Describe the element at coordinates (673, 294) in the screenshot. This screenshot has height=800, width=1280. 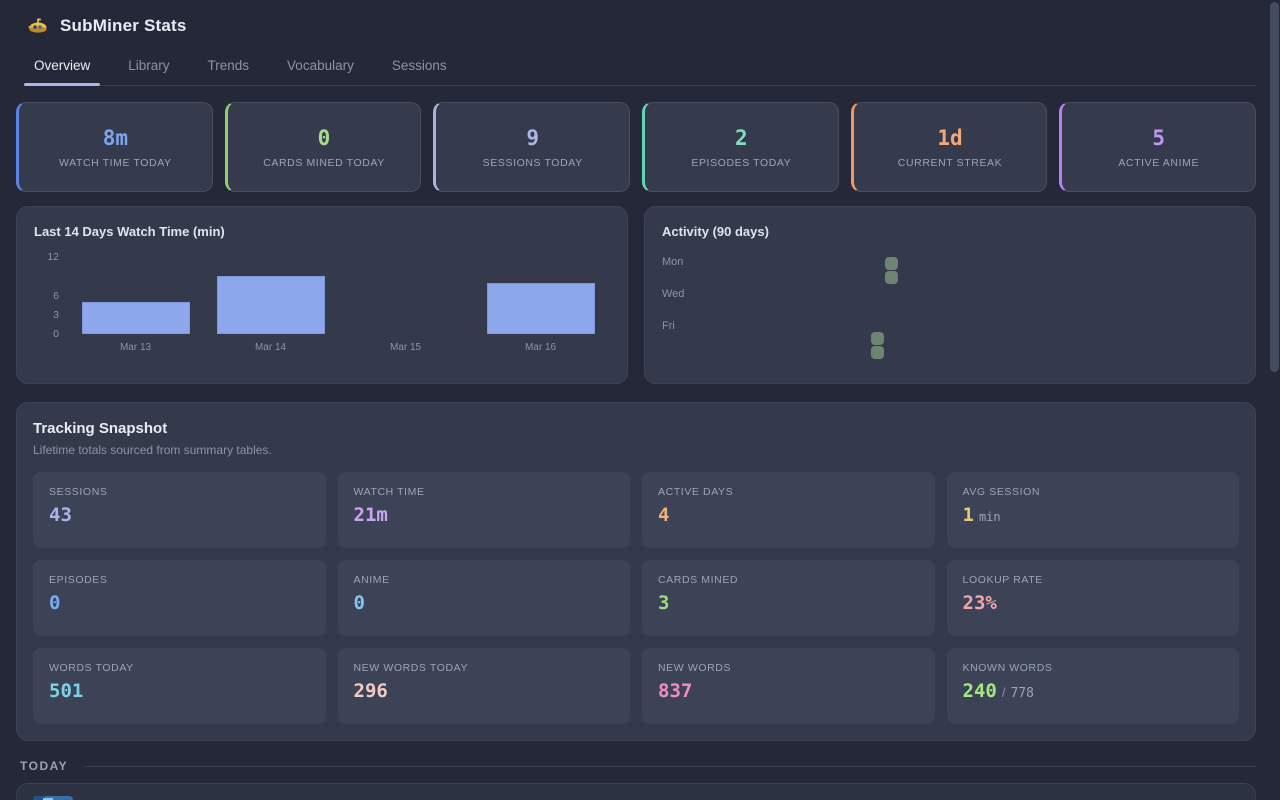
I see `heatmap-row-label: Wed` at that location.